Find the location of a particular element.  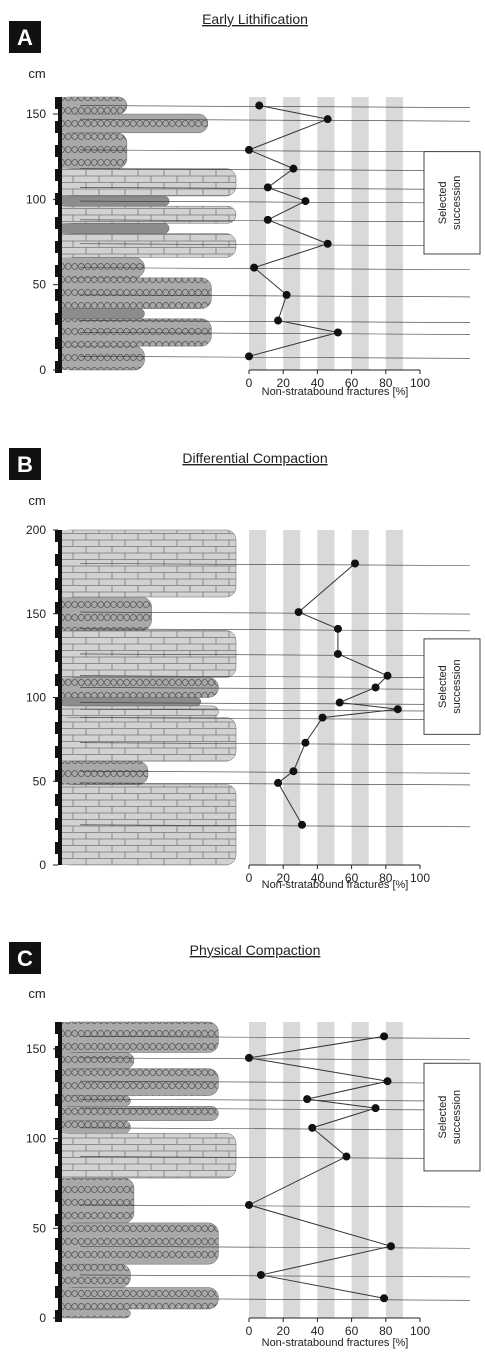

panel-c-selected-succession-box is located at coordinates (452, 1117).